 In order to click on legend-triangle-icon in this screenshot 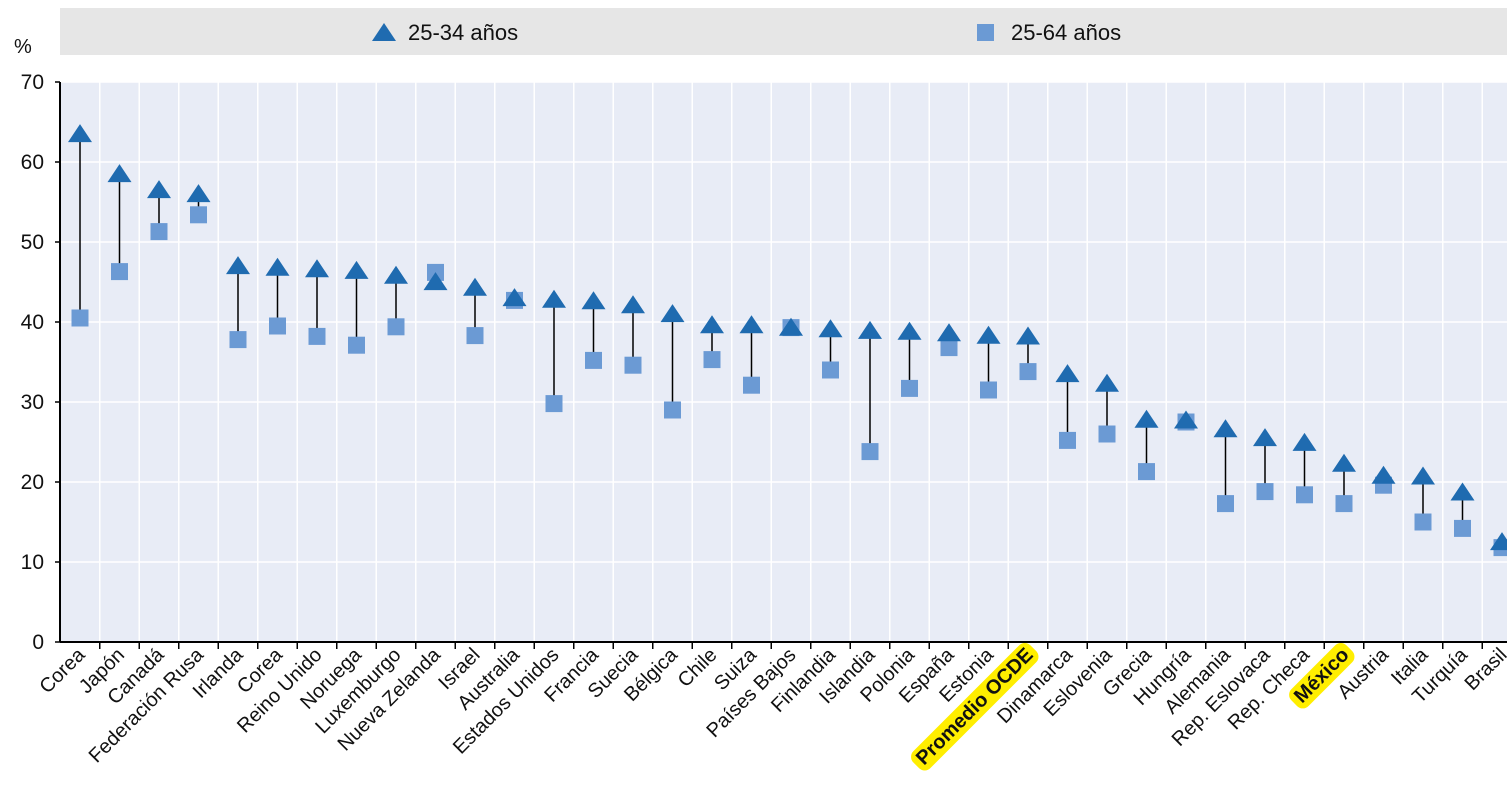, I will do `click(384, 32)`.